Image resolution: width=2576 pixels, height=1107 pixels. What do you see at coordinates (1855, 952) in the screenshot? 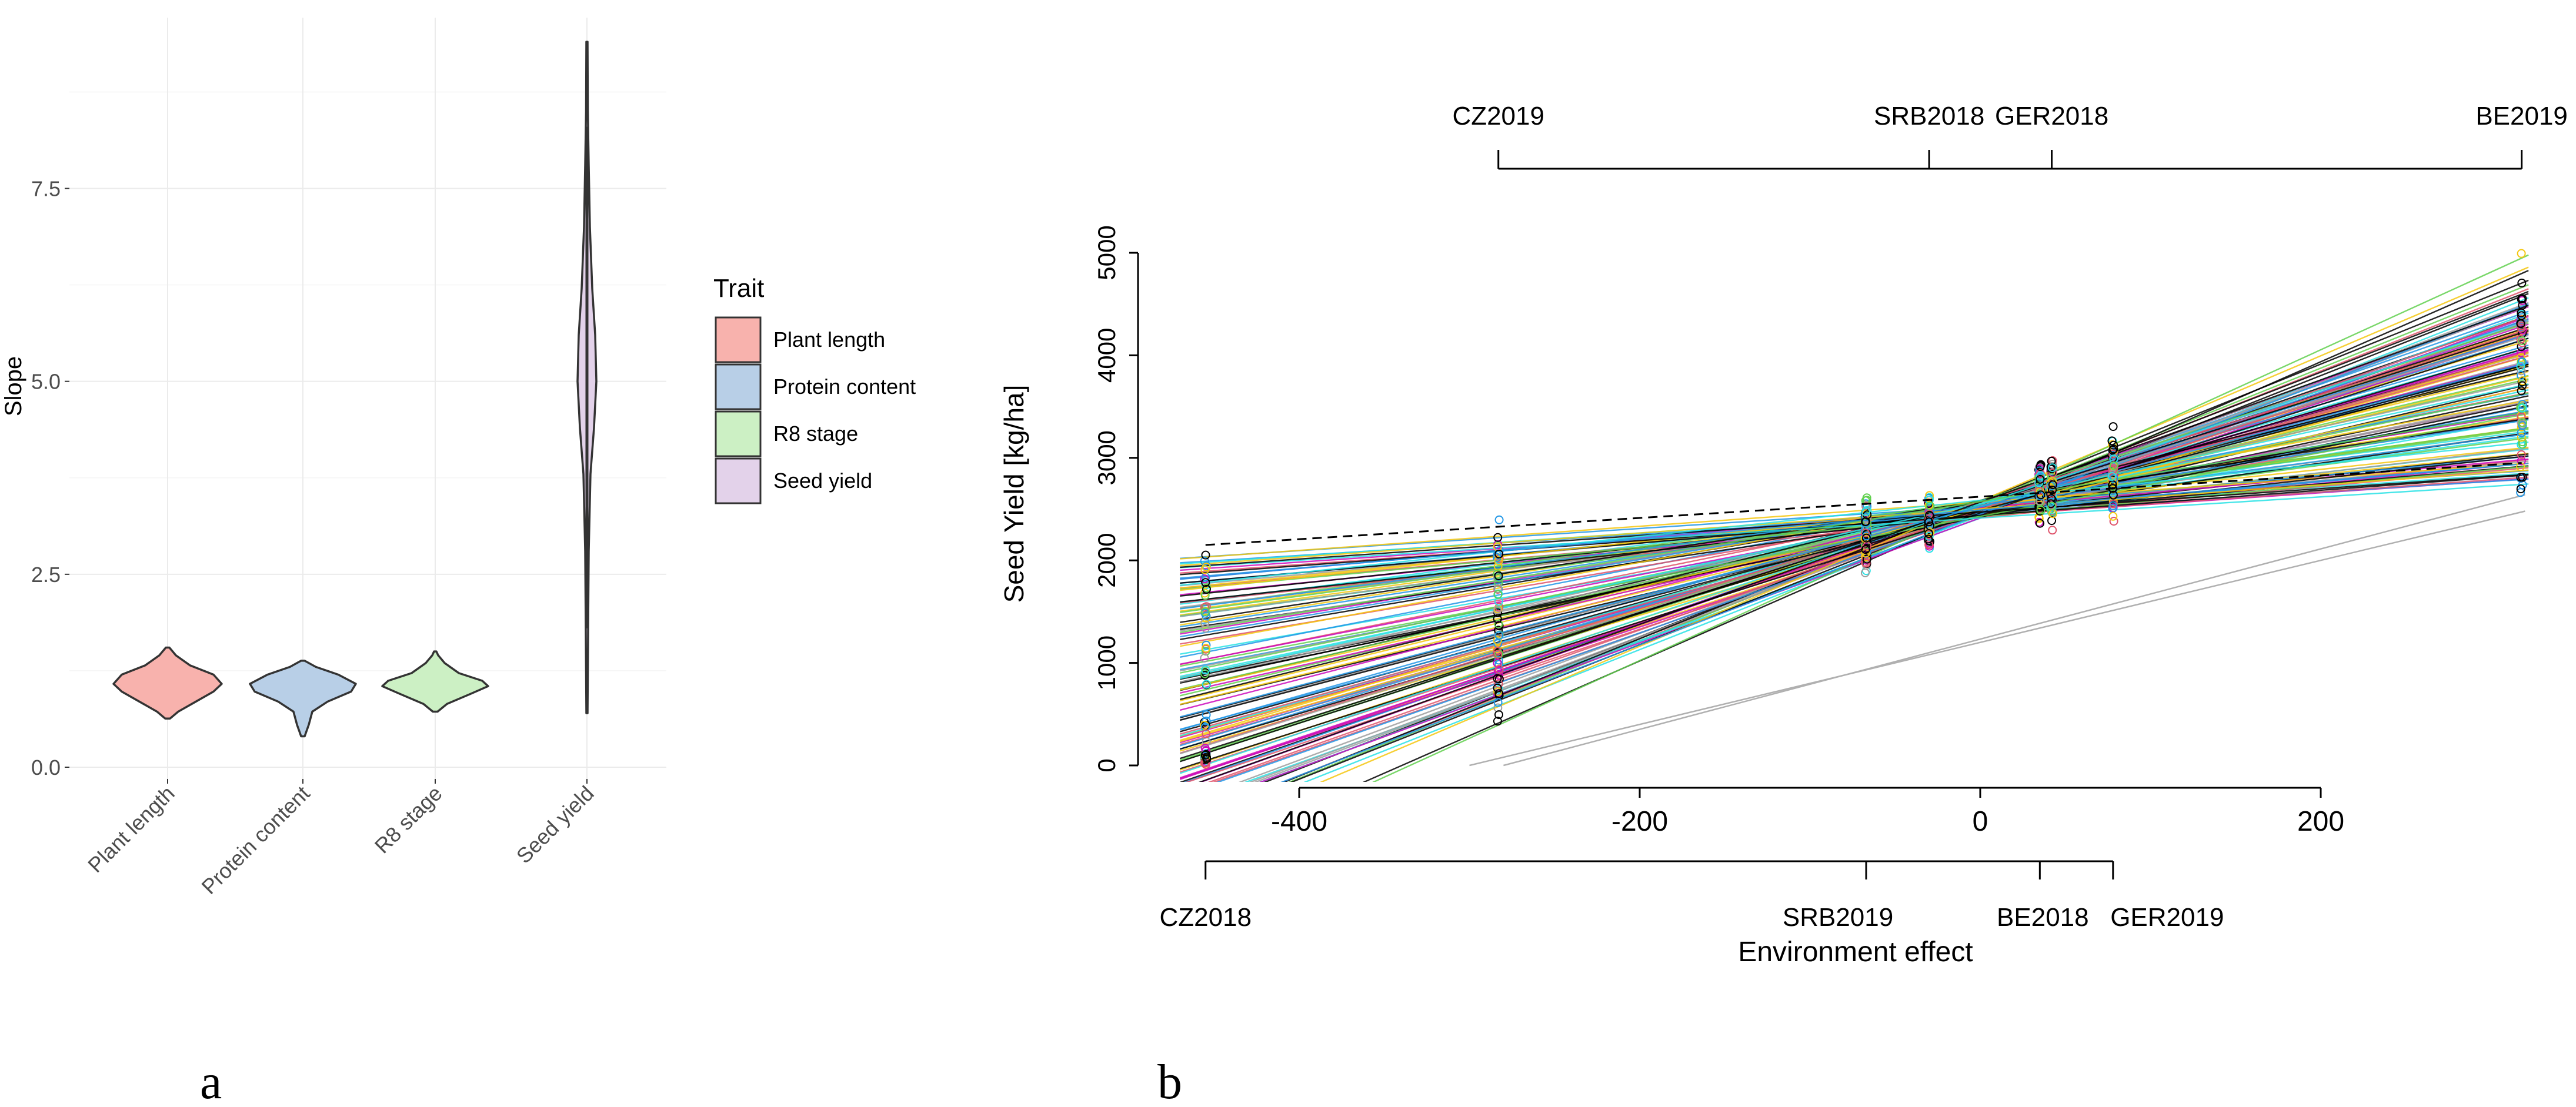
I see `x-axis-label: Environment effect` at bounding box center [1855, 952].